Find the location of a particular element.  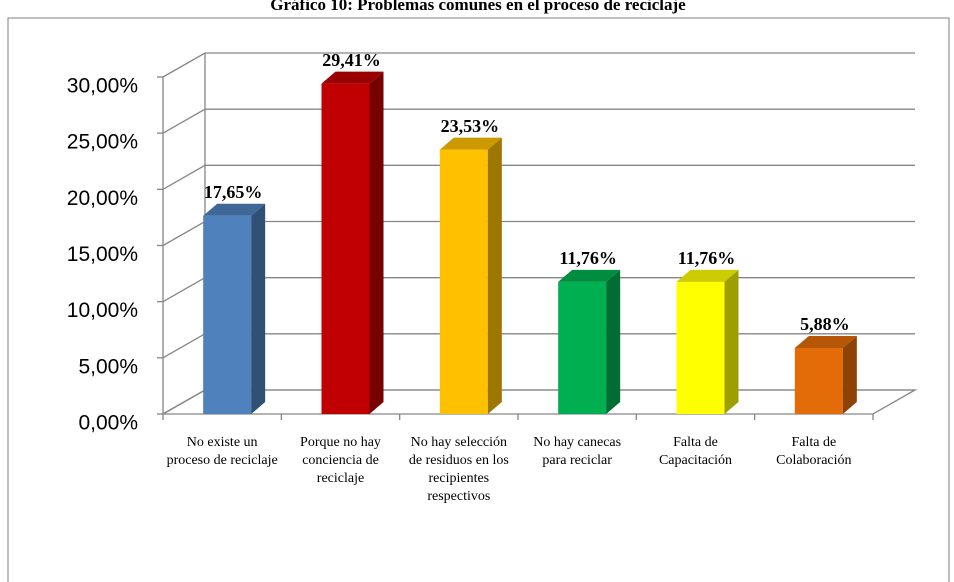

data-label: 17,65% is located at coordinates (233, 192).